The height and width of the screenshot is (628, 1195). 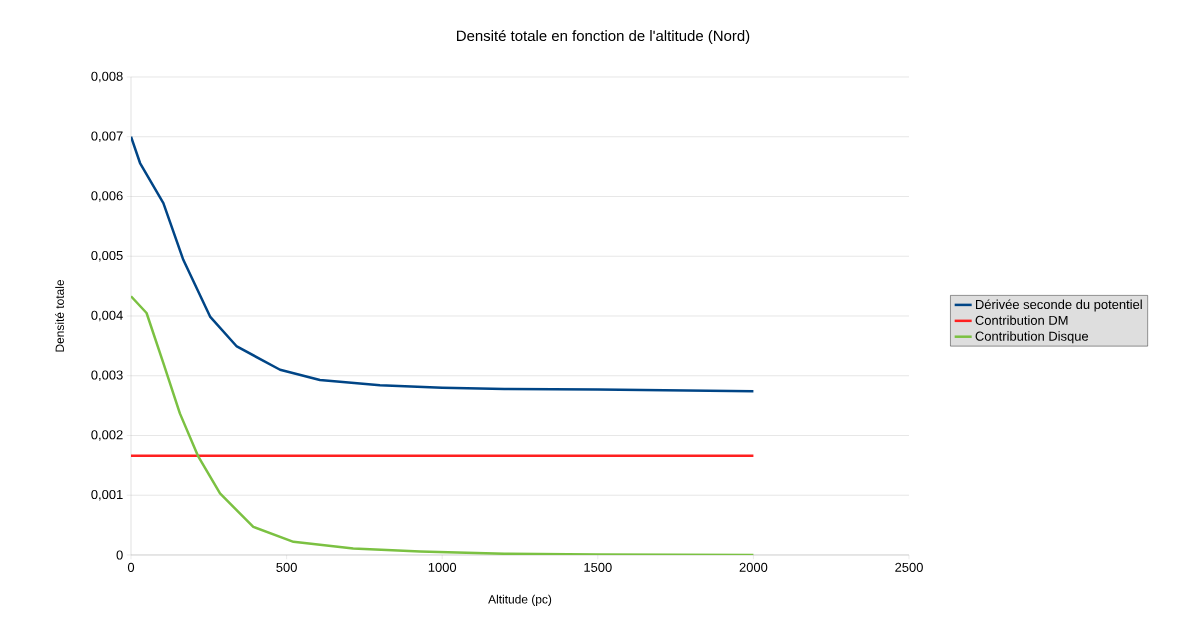 I want to click on legend-label: Contribution DM, so click(x=1021, y=320).